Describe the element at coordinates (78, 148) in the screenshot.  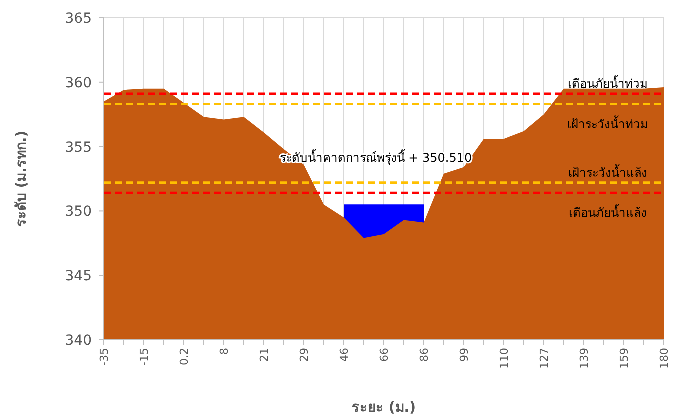
I see `y-tick-label: 355` at that location.